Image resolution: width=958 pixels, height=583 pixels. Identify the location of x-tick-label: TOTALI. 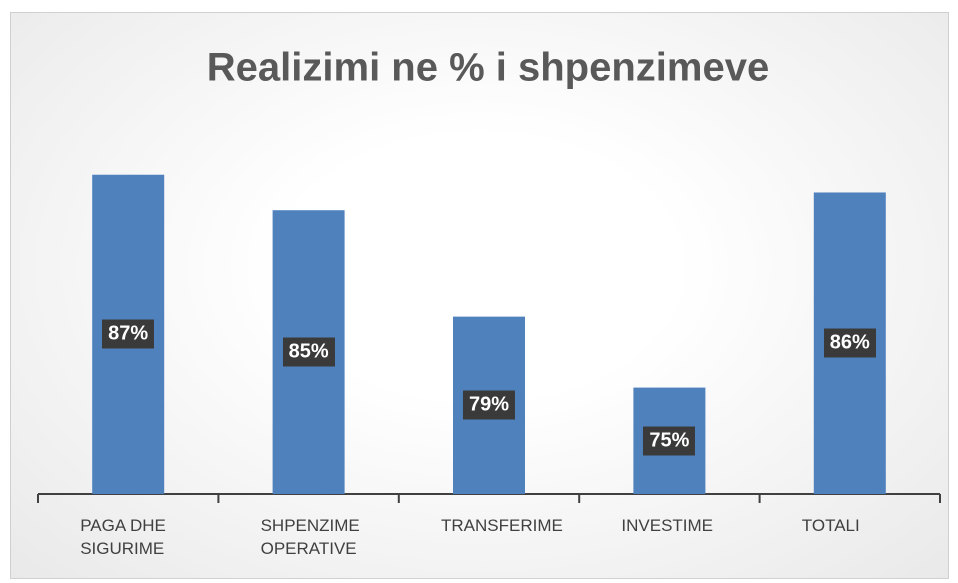
(830, 525).